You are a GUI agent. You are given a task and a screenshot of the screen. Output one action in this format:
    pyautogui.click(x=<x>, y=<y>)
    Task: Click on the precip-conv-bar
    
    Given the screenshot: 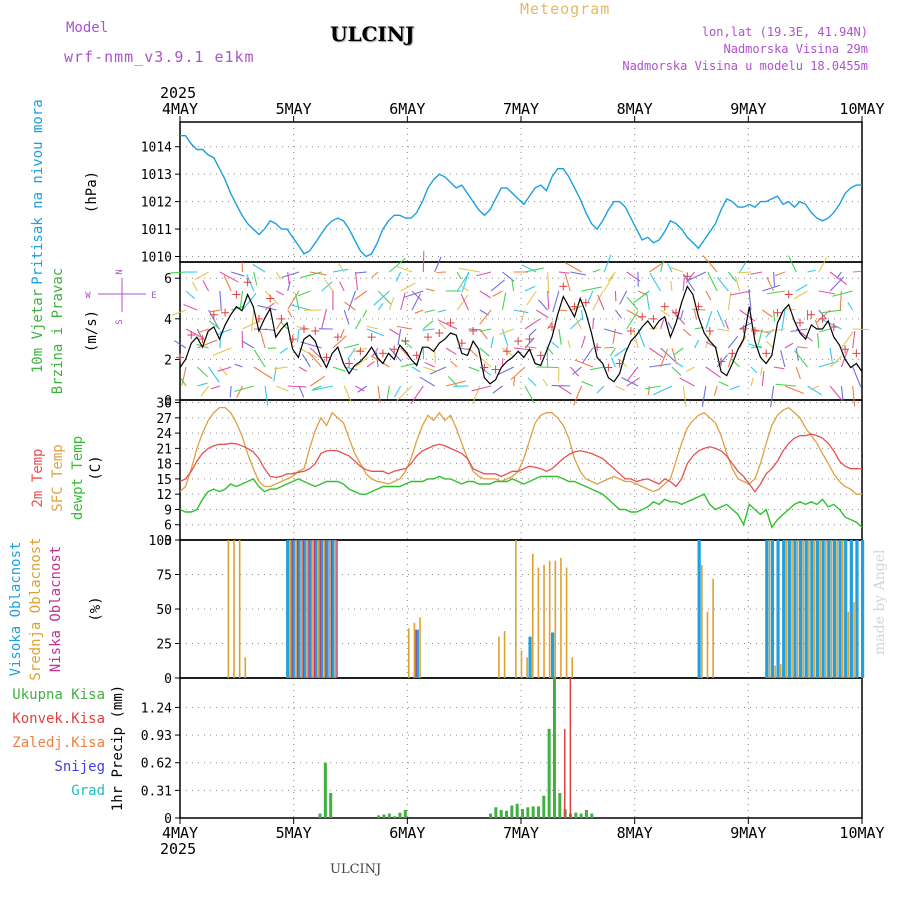 What is the action you would take?
    pyautogui.click(x=570, y=748)
    